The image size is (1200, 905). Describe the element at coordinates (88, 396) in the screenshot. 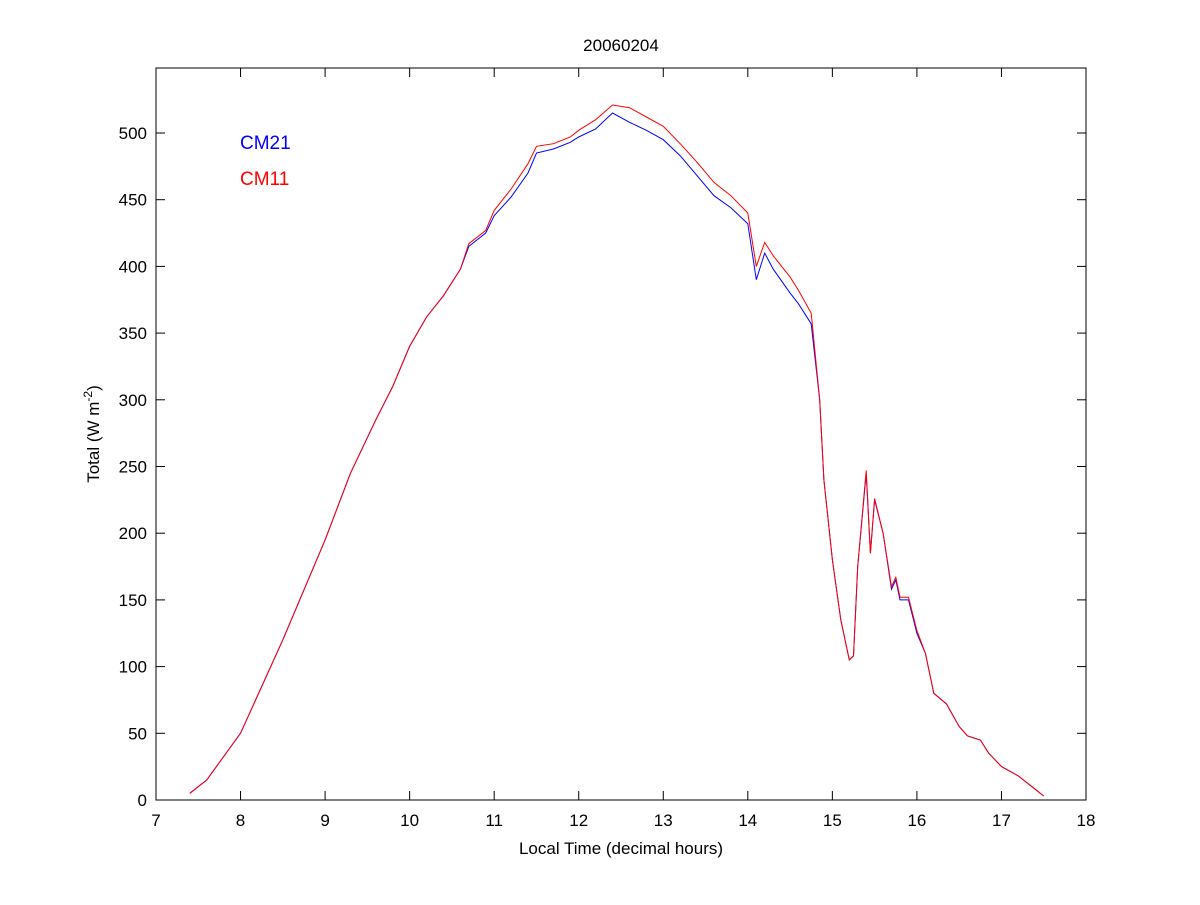

I see `y-axis-label-sup: -2` at that location.